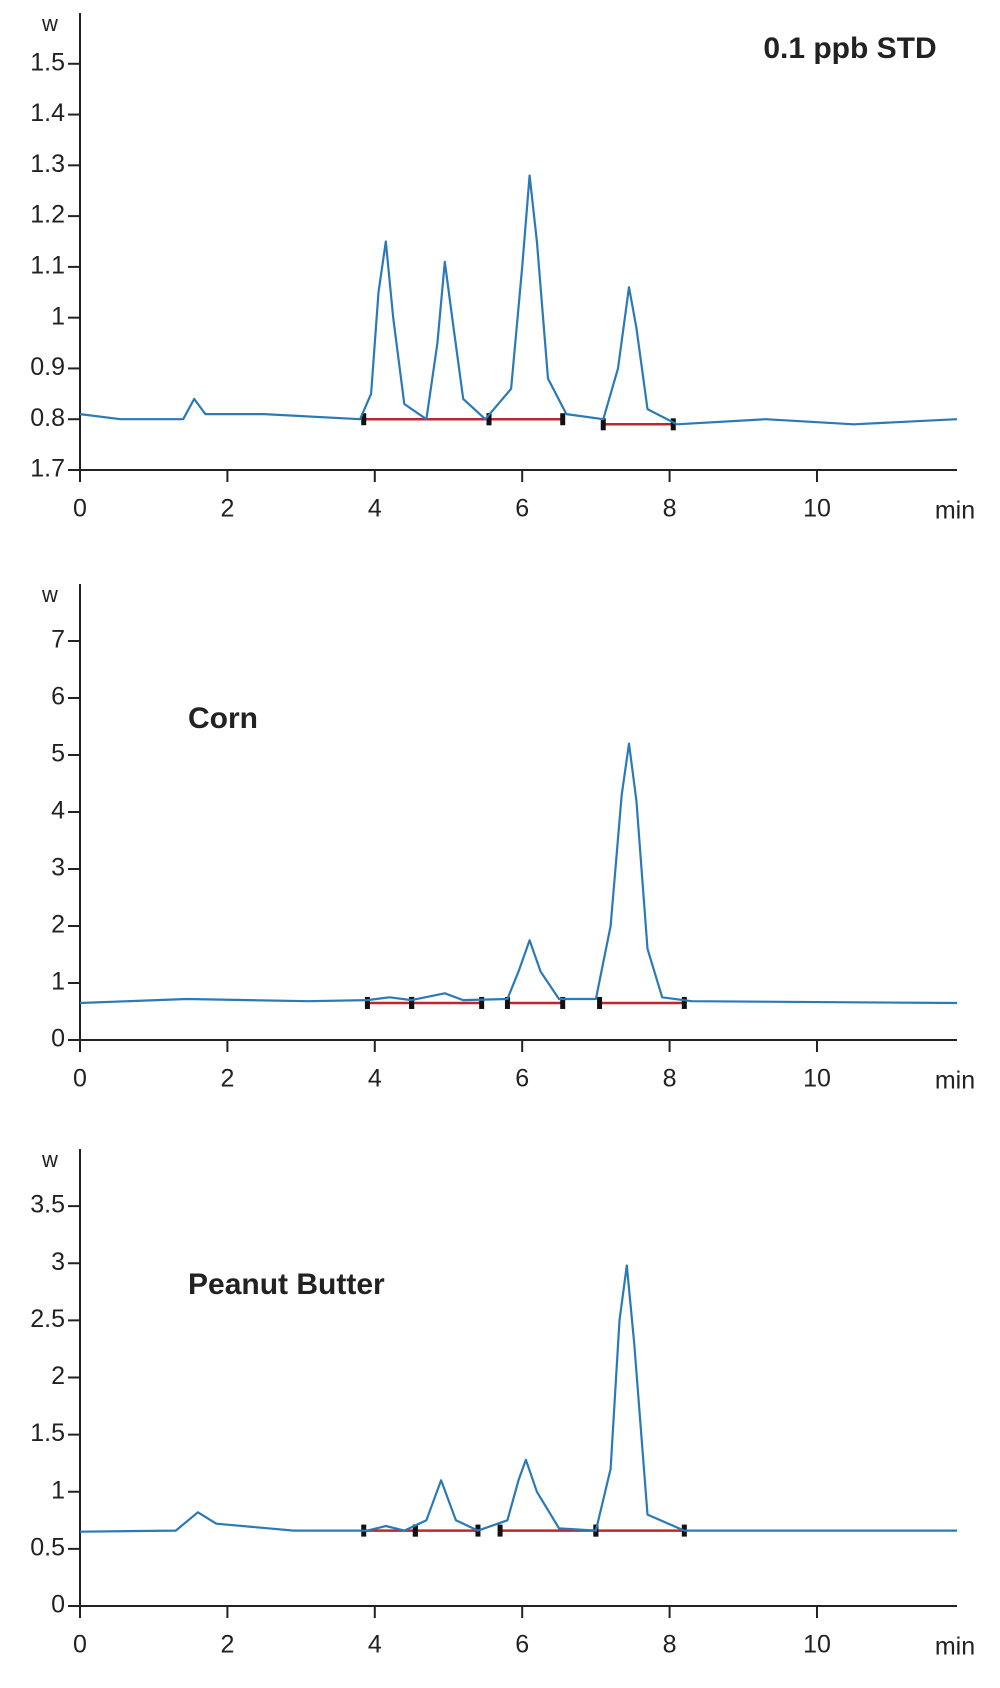 The height and width of the screenshot is (1688, 1000). I want to click on y-tick-label: 1.7, so click(47, 469).